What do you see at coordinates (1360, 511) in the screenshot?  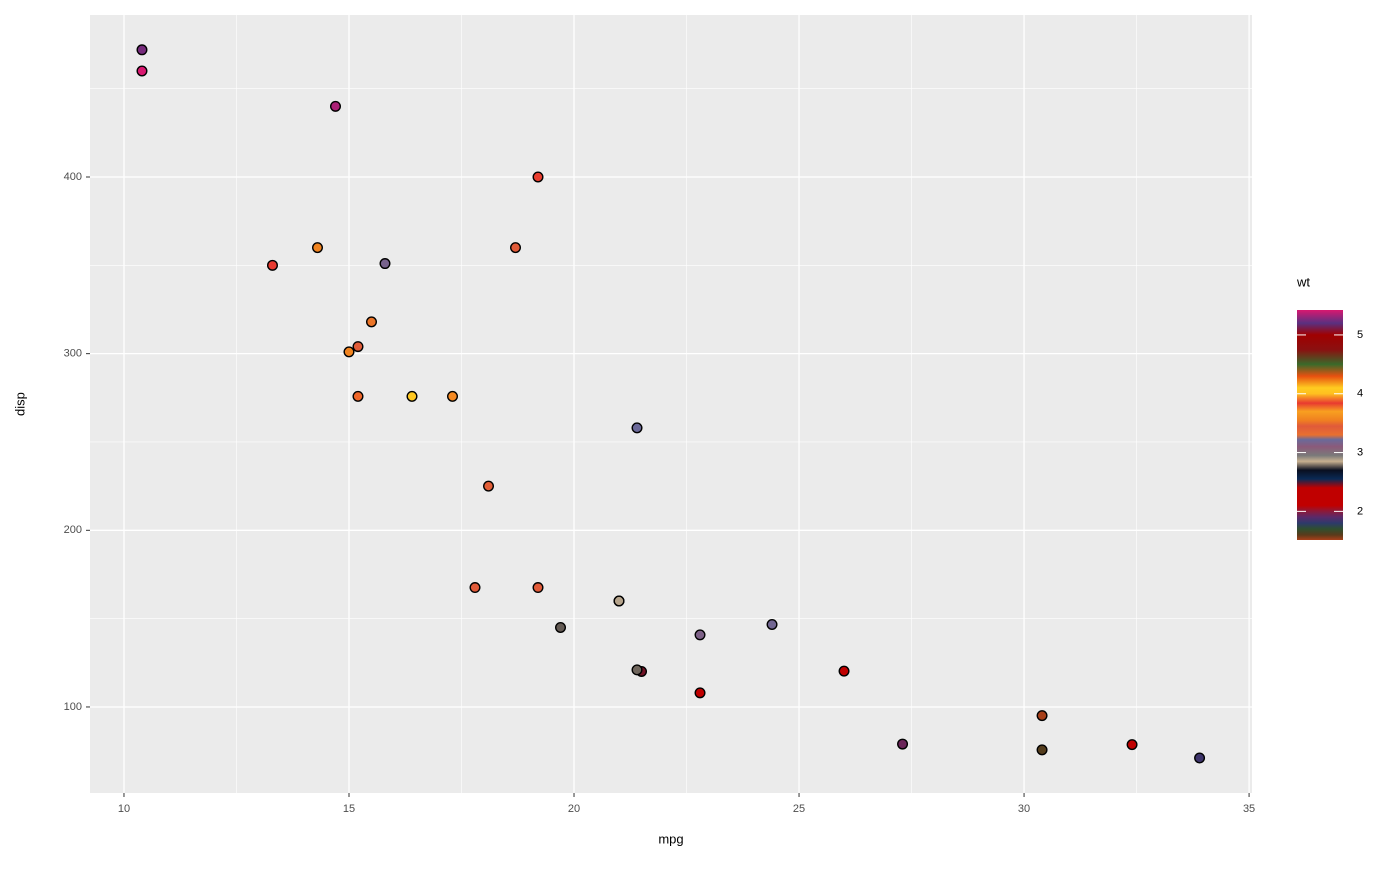 I see `colorbar-label: 2` at bounding box center [1360, 511].